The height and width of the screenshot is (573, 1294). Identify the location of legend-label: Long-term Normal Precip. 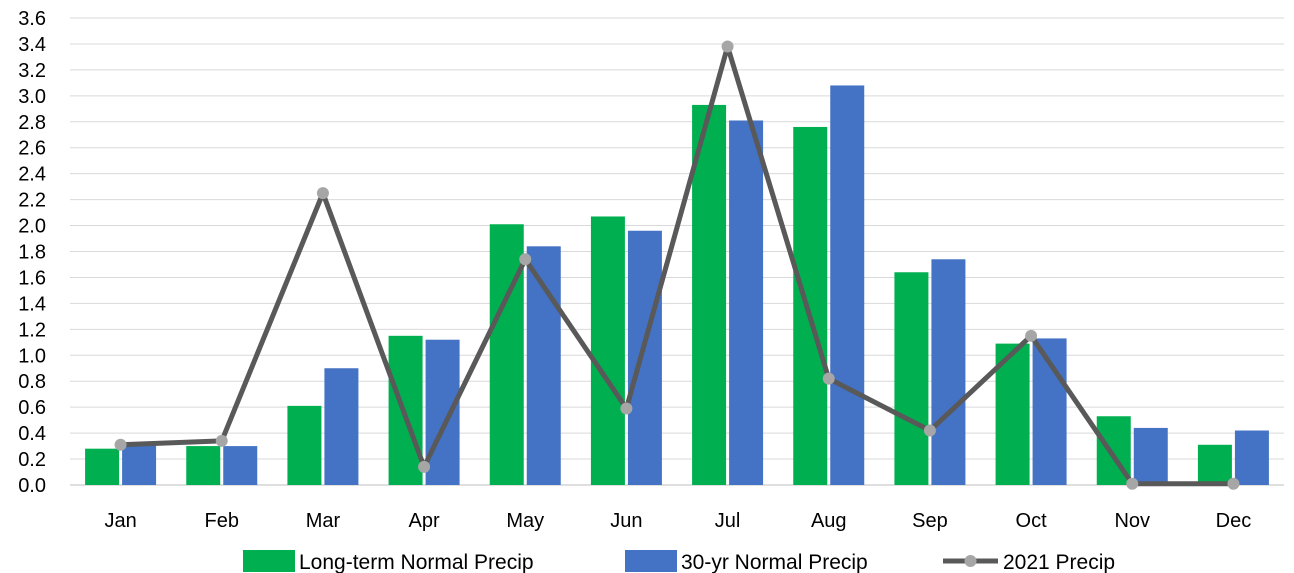
(416, 562).